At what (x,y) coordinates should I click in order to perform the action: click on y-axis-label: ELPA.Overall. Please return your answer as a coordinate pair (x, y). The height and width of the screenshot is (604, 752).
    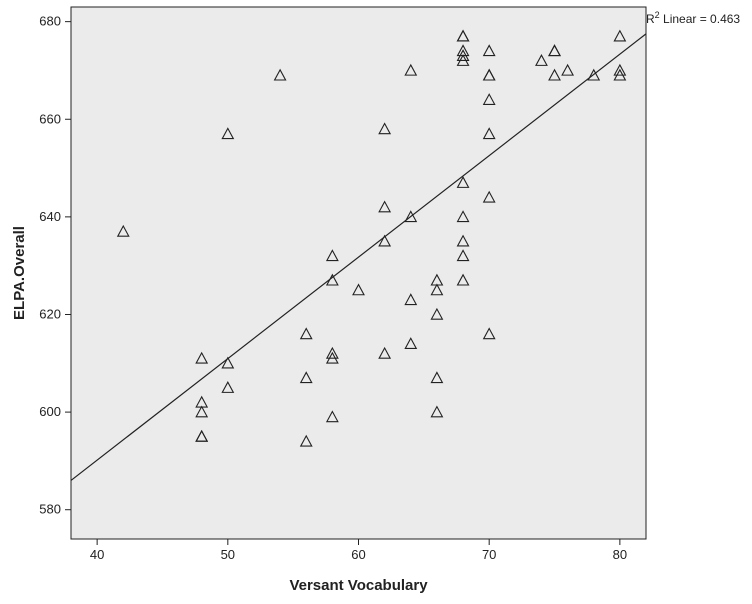
    Looking at the image, I should click on (19, 273).